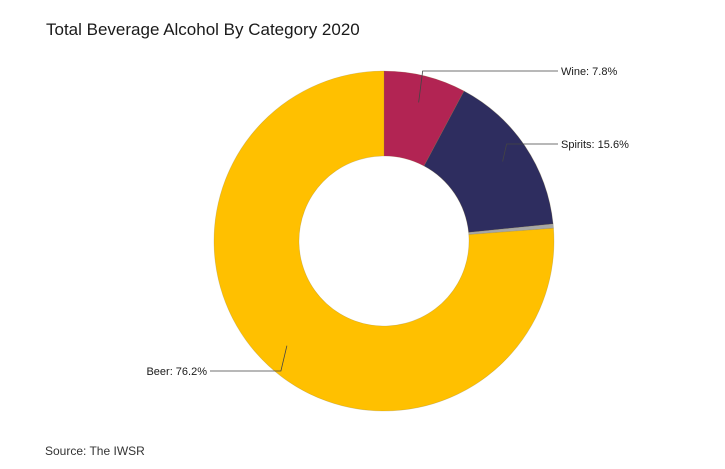 The image size is (725, 469). What do you see at coordinates (424, 118) in the screenshot?
I see `slice-wine` at bounding box center [424, 118].